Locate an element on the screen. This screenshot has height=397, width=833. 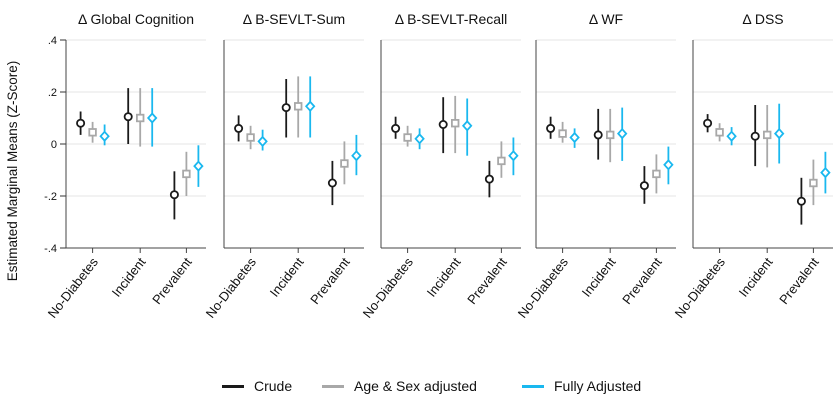
y-tick-label: -.4 is located at coordinates (50, 249).